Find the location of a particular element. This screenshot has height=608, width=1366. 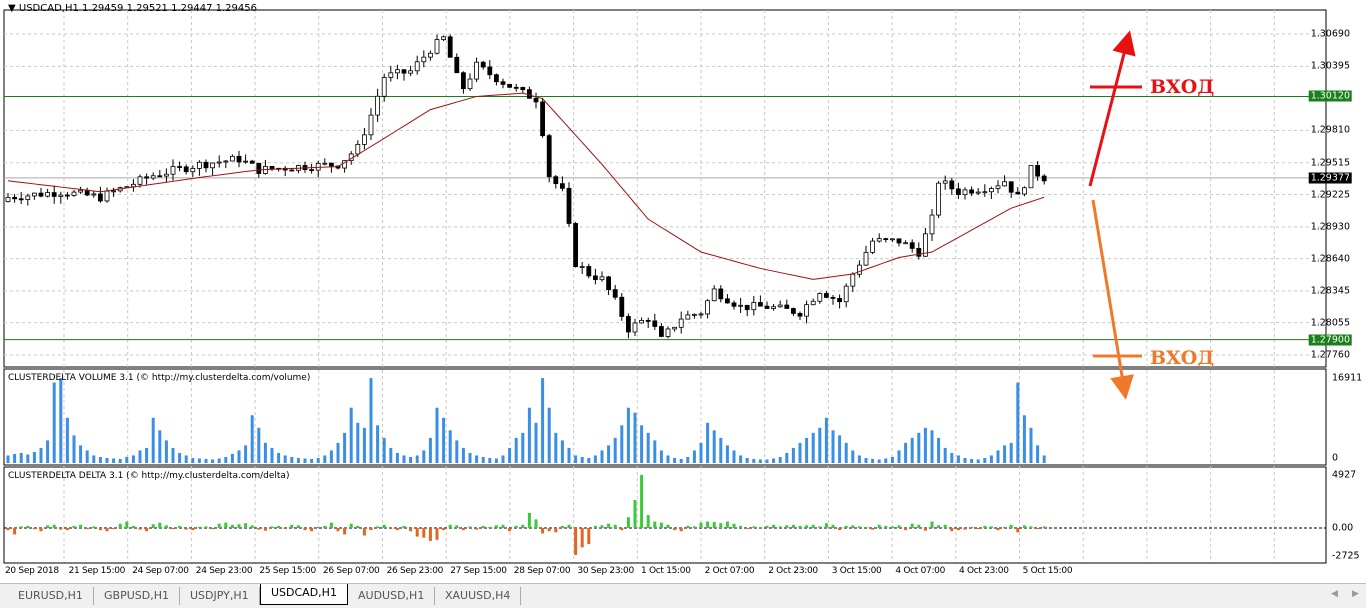

scroll-right-icon: ▶ is located at coordinates (1355, 594).